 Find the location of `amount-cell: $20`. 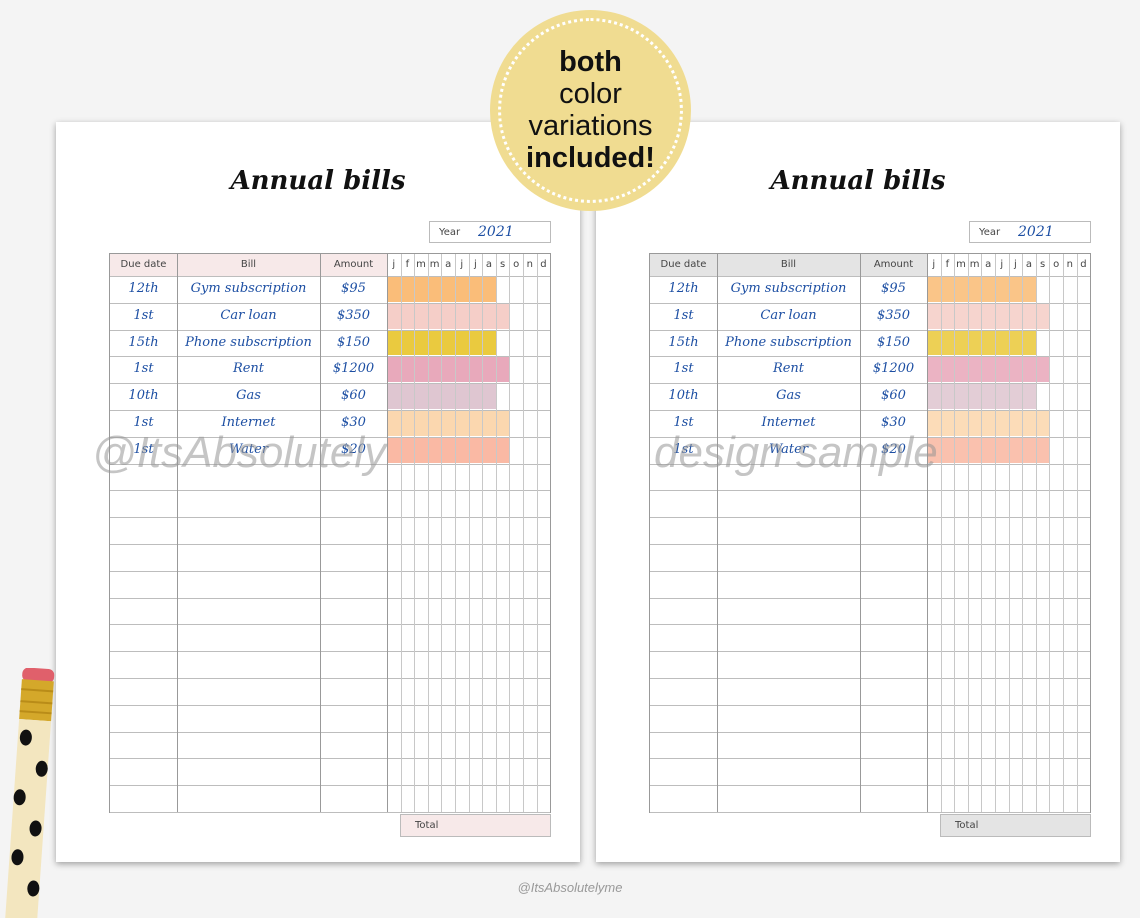

amount-cell: $20 is located at coordinates (893, 449).